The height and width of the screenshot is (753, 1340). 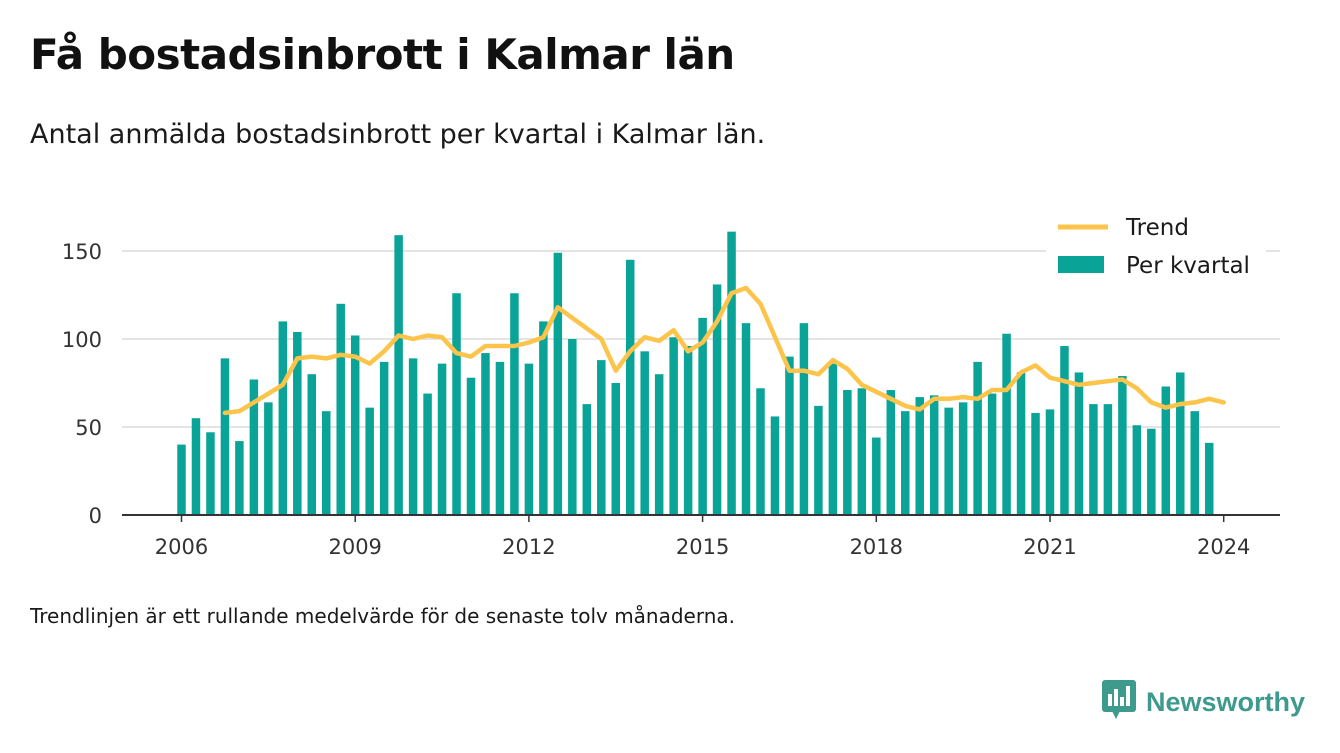 What do you see at coordinates (382, 54) in the screenshot?
I see `chart-title: Få bostadsinbrott i Kalmar län` at bounding box center [382, 54].